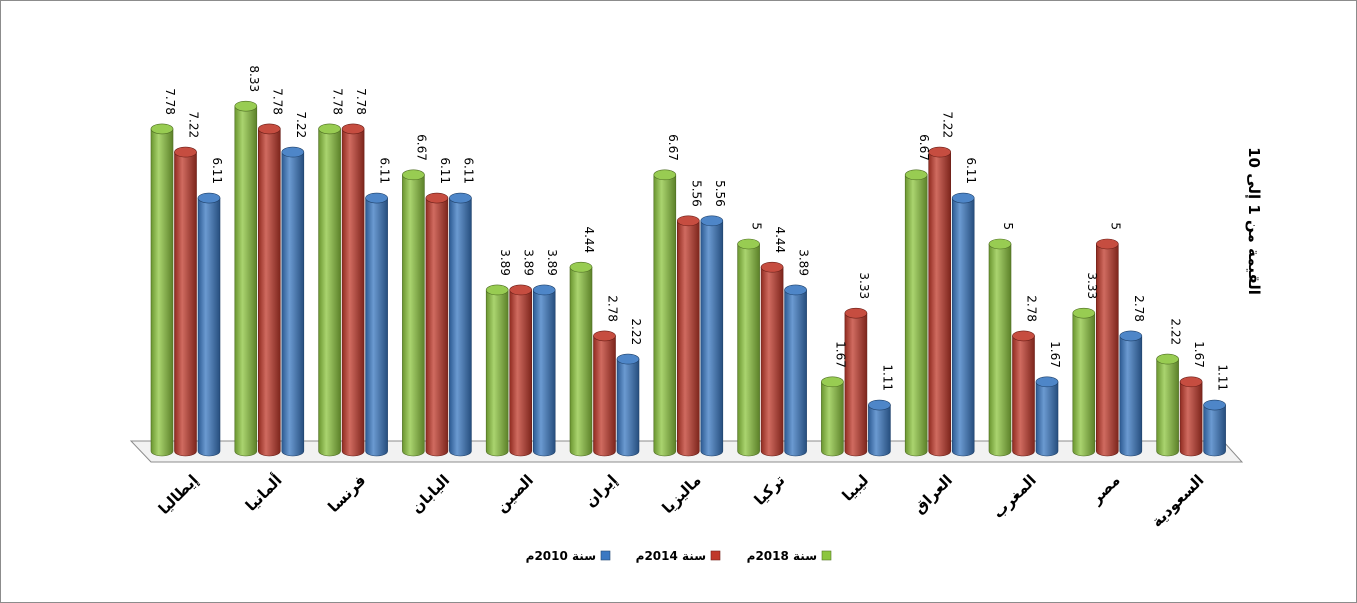 Image resolution: width=1357 pixels, height=603 pixels. What do you see at coordinates (561, 556) in the screenshot?
I see `legend-label: سنة 2010م` at bounding box center [561, 556].